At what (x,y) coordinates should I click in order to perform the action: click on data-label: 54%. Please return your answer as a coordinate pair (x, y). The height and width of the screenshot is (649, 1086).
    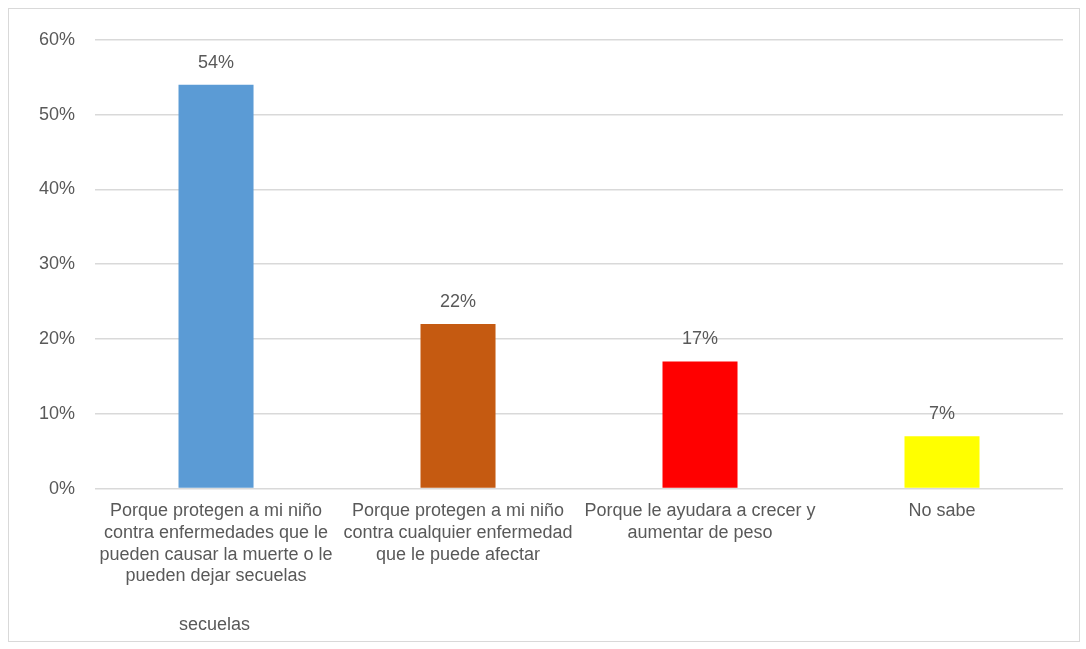
    Looking at the image, I should click on (216, 61).